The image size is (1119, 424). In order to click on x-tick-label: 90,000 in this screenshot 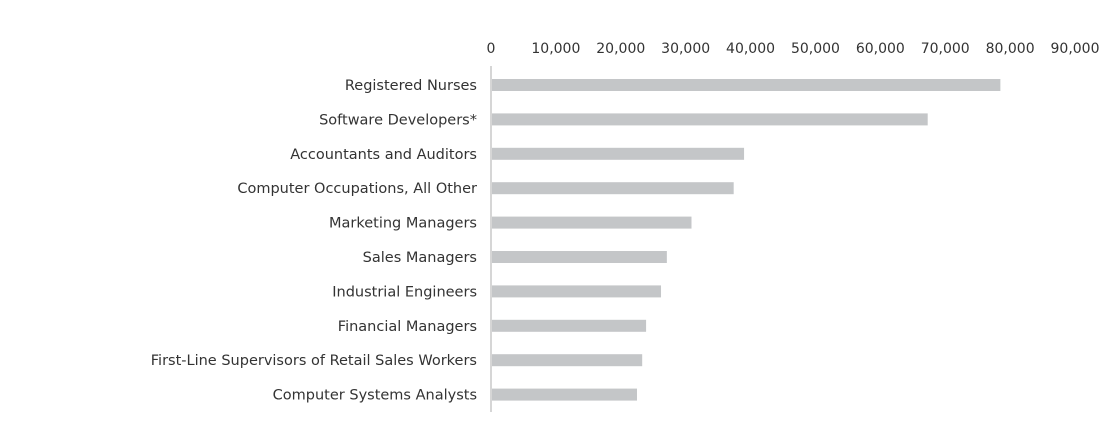, I will do `click(1075, 49)`.